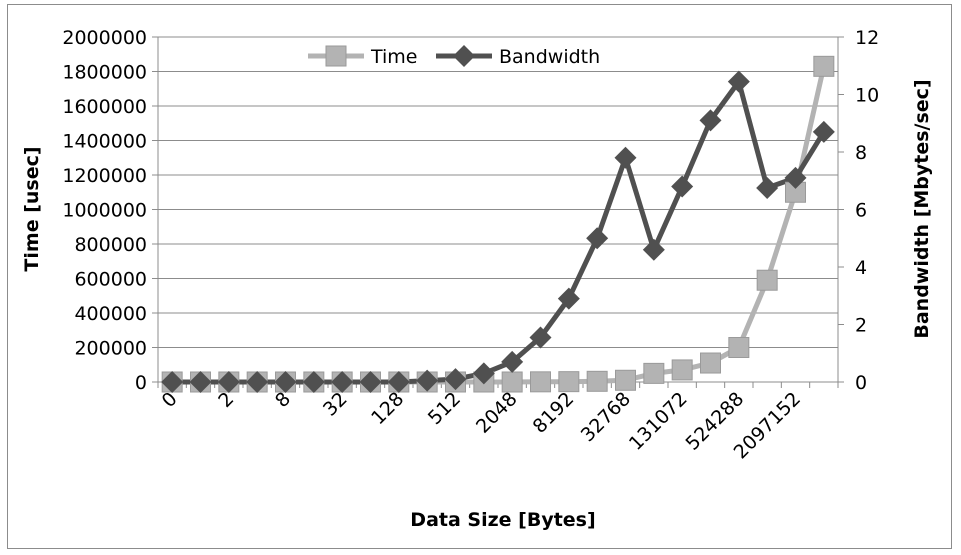 The width and height of the screenshot is (961, 555). Describe the element at coordinates (861, 268) in the screenshot. I see `y2-tick-label: 4` at that location.